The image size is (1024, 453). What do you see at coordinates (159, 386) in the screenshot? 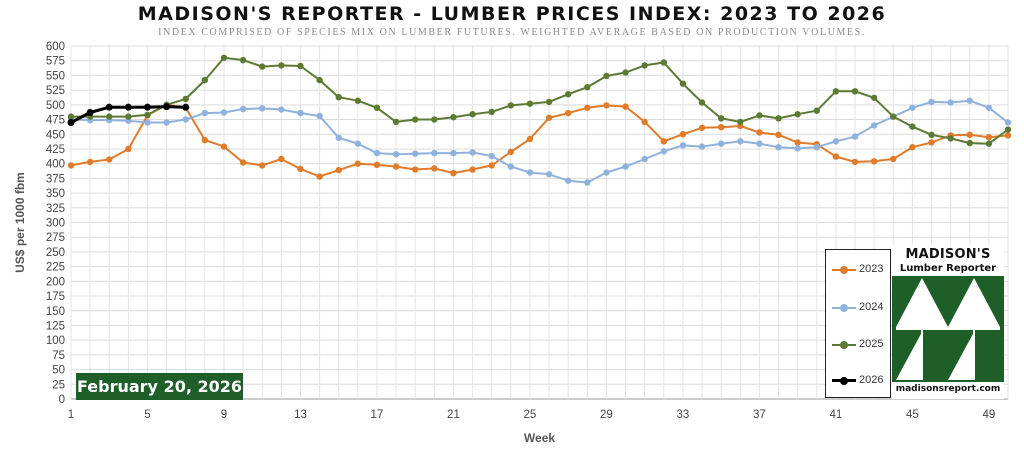
I see `report-date-badge: February 20, 2026` at bounding box center [159, 386].